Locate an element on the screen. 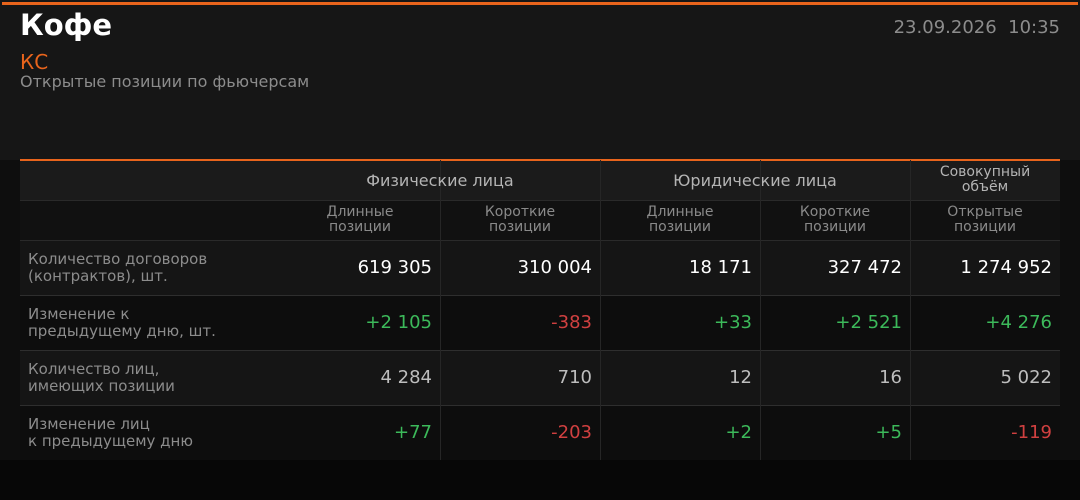  time: 10:35 is located at coordinates (1034, 27).